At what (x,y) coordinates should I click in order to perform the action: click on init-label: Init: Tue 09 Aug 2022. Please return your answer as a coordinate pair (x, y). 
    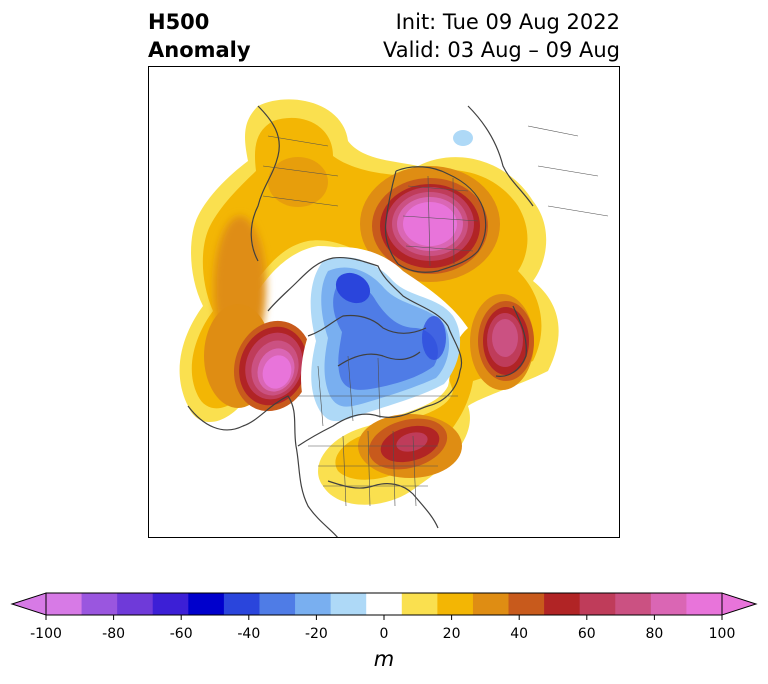
    Looking at the image, I should click on (507, 22).